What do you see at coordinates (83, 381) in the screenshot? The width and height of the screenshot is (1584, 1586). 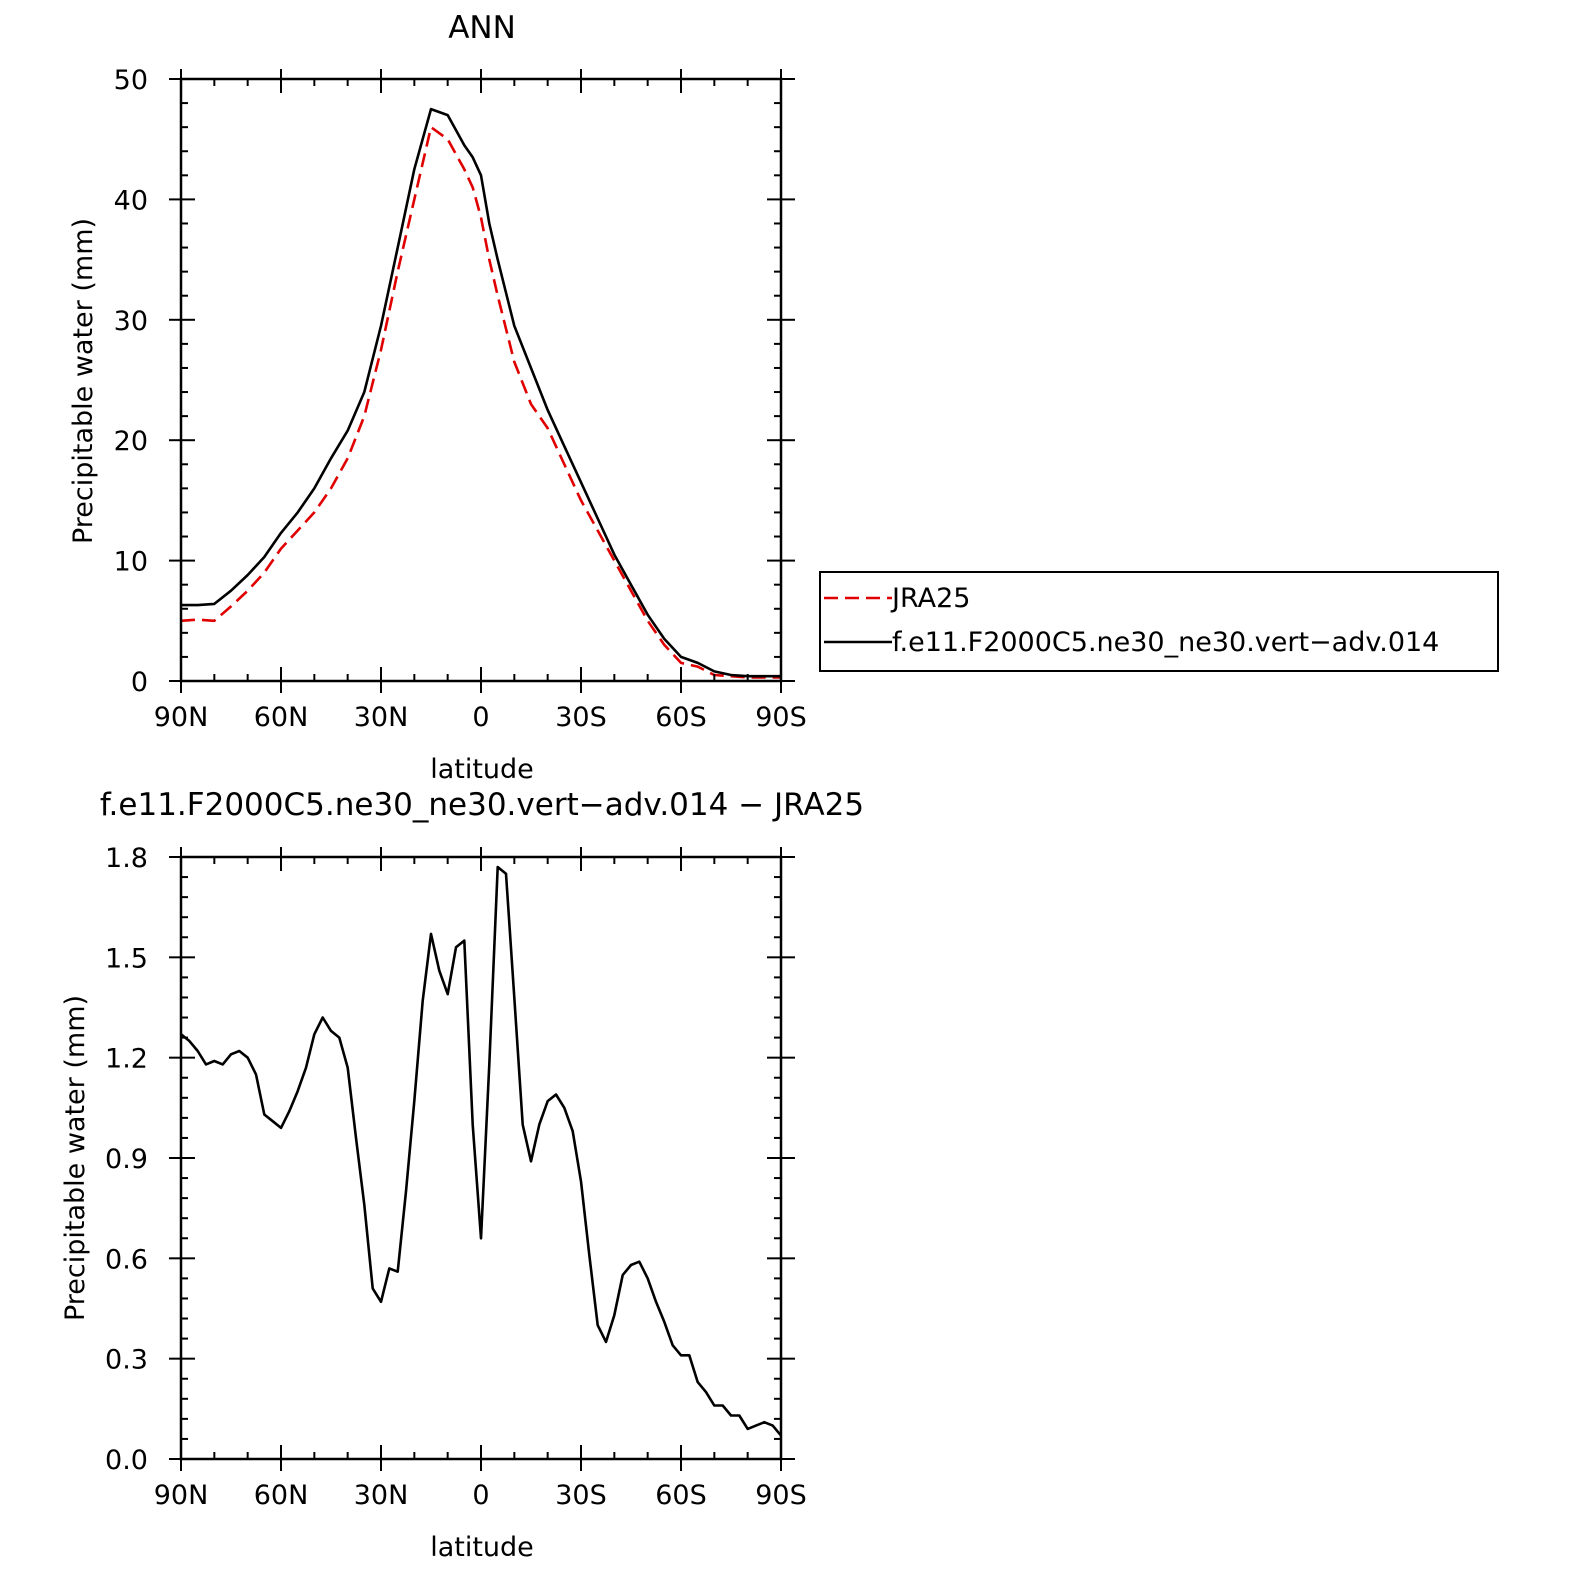 I see `top-y-axis-label: Precipitable water (mm)` at bounding box center [83, 381].